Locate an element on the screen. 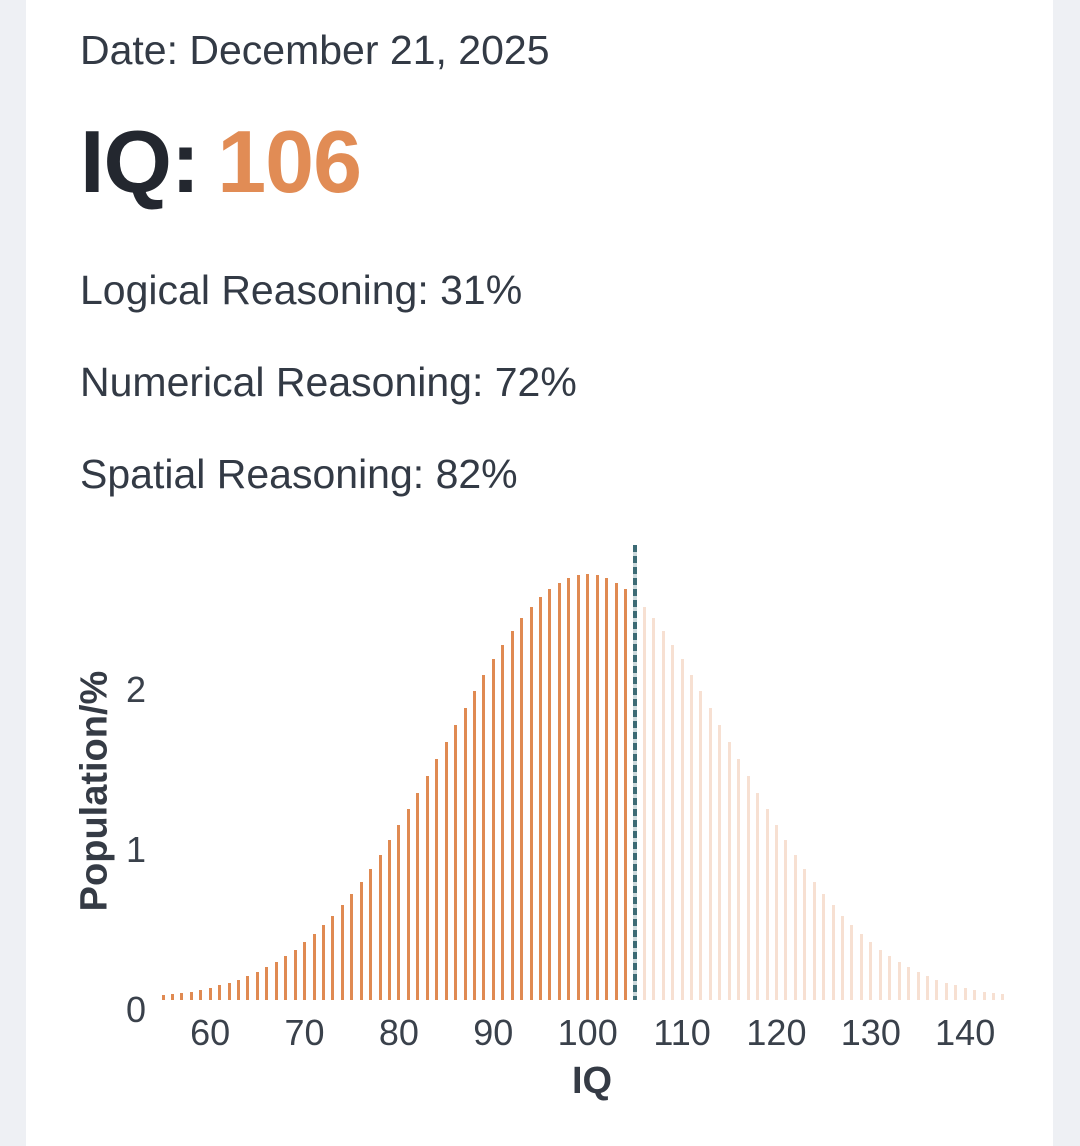 The height and width of the screenshot is (1146, 1080). y-tick-label: 1 is located at coordinates (135, 849).